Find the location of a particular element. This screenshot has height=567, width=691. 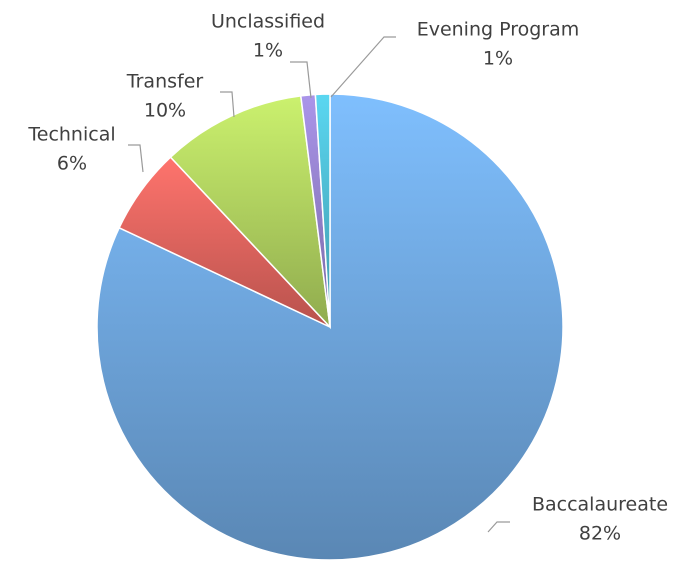

slice-label: Unclassified is located at coordinates (268, 22).